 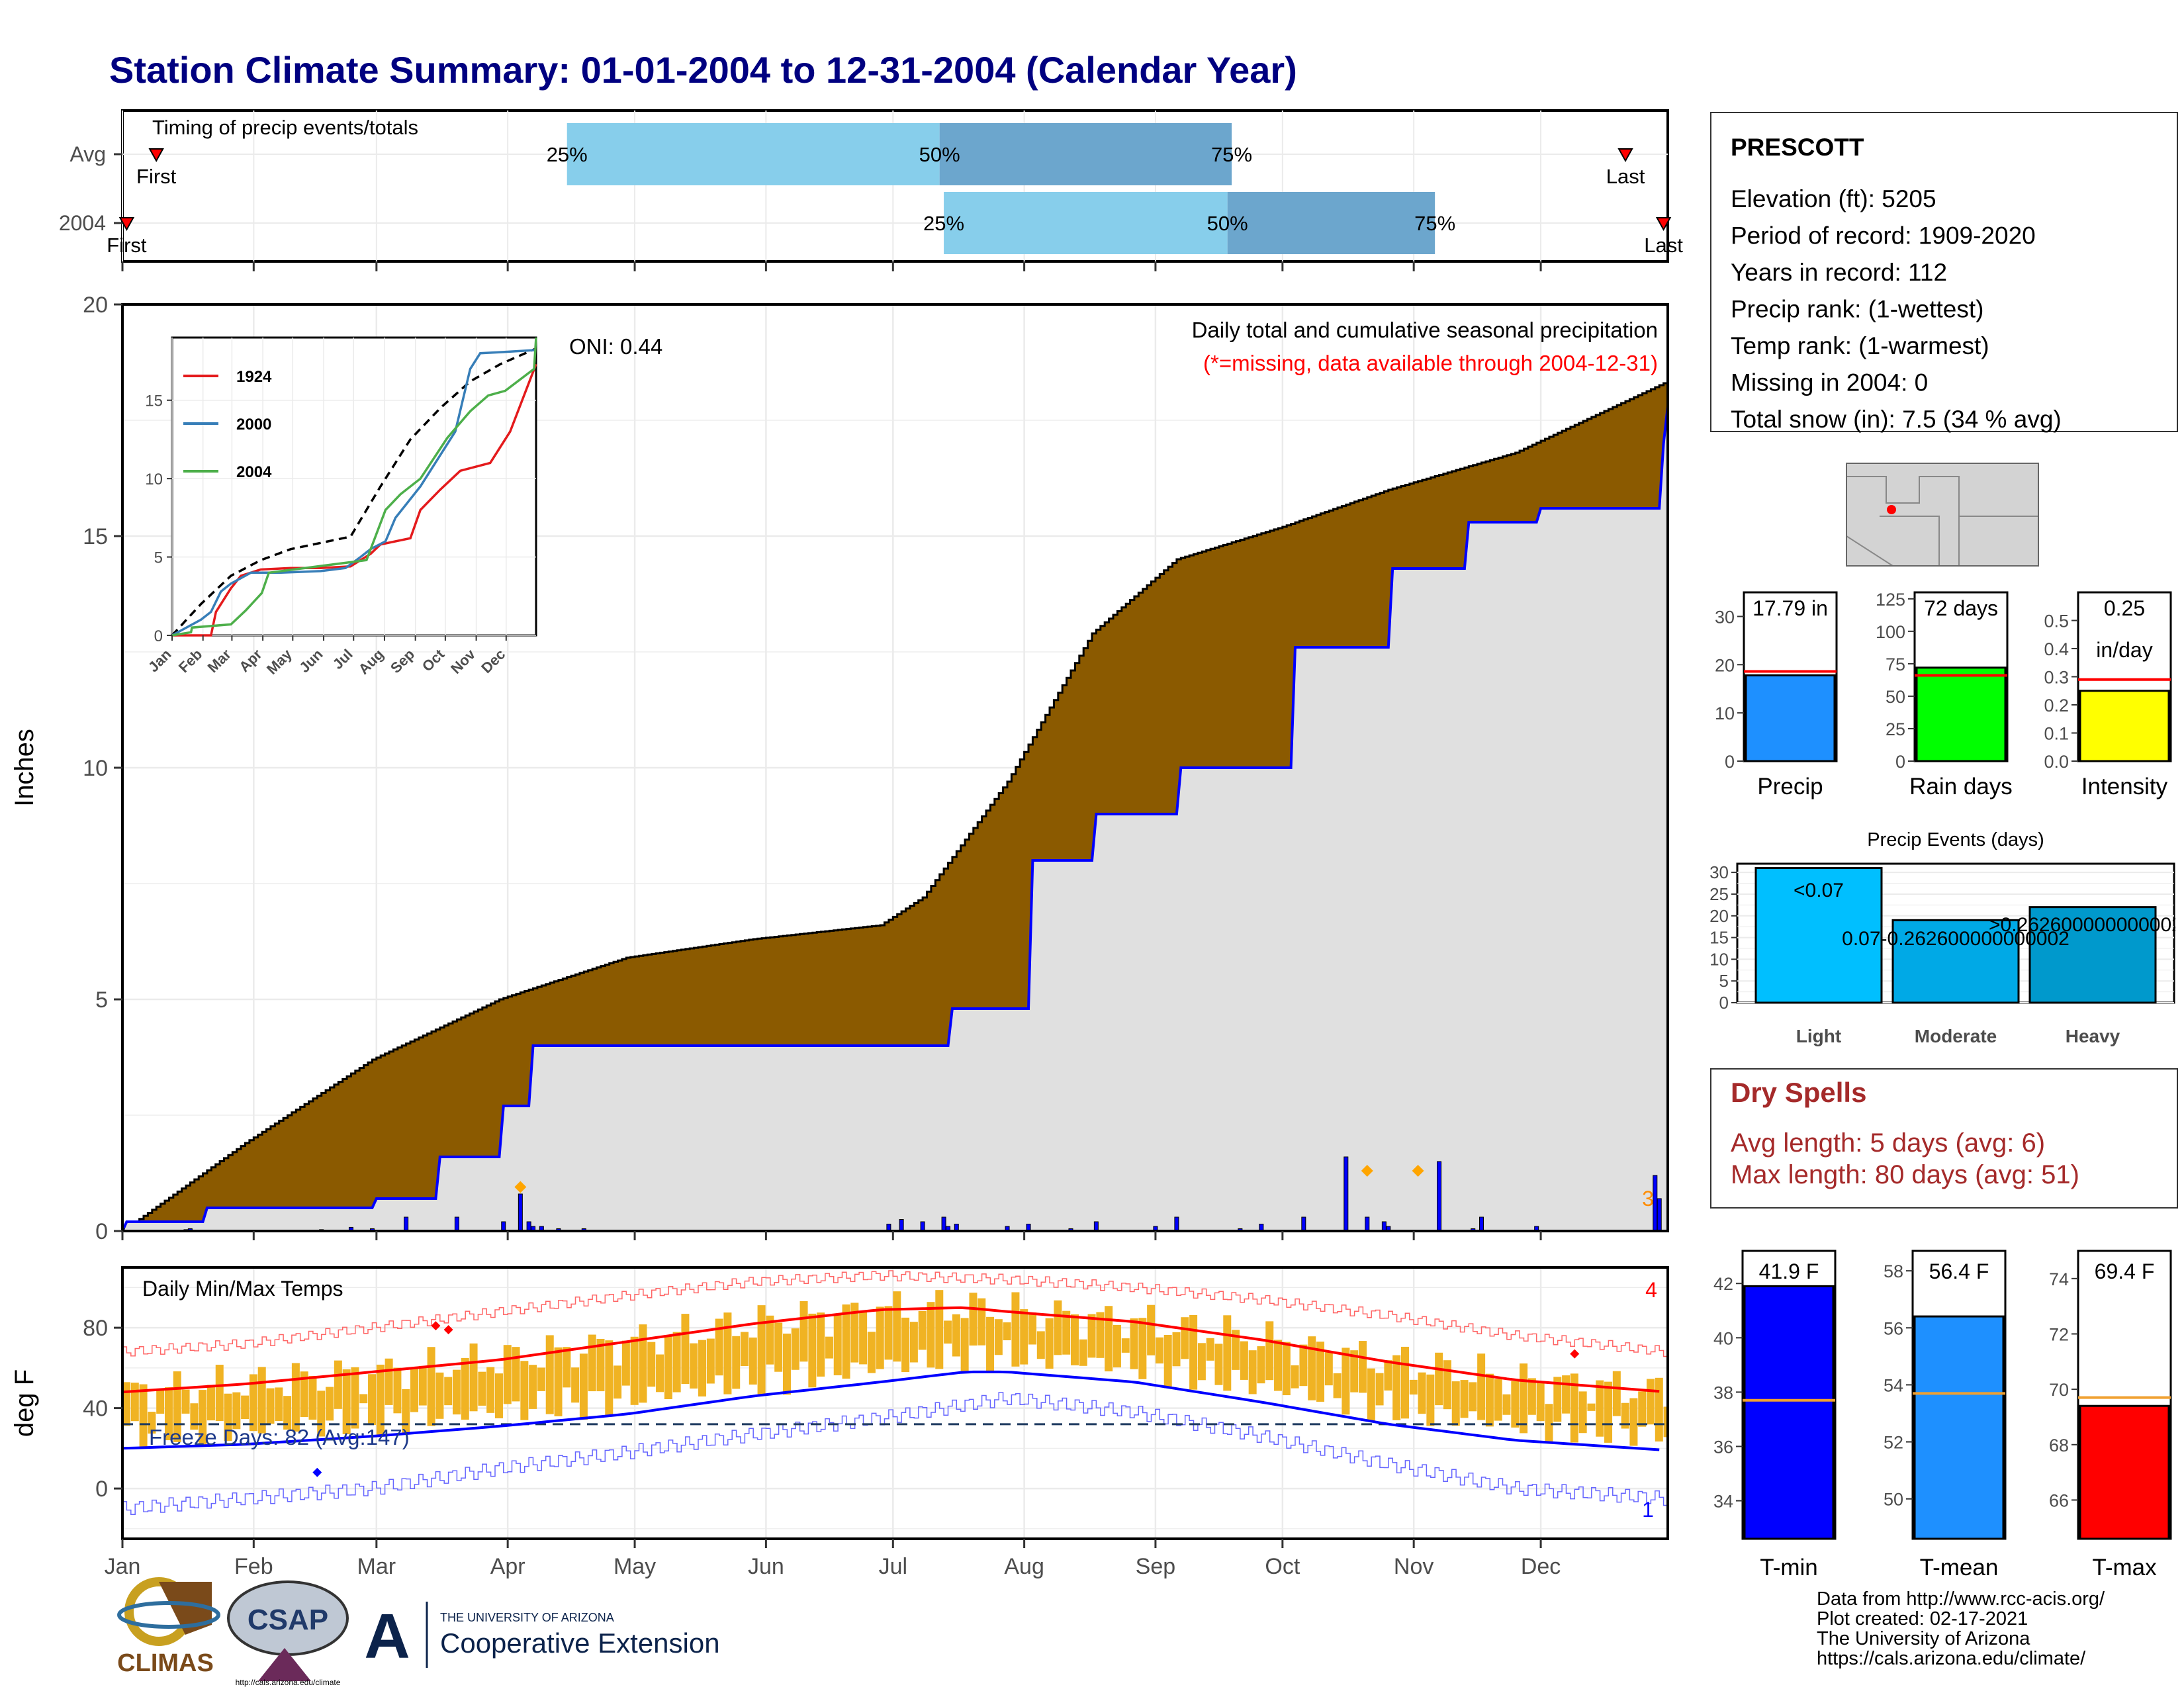 I want to click on station-name: PRESCOTT, so click(x=1797, y=147).